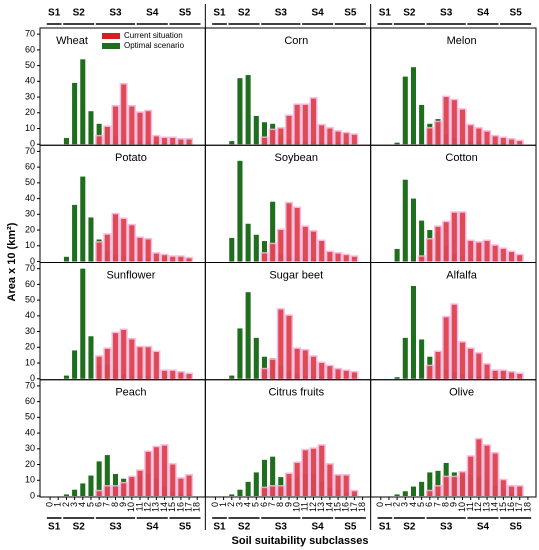 This screenshot has height=550, width=539. What do you see at coordinates (519, 507) in the screenshot?
I see `x-tick-label: 17` at bounding box center [519, 507].